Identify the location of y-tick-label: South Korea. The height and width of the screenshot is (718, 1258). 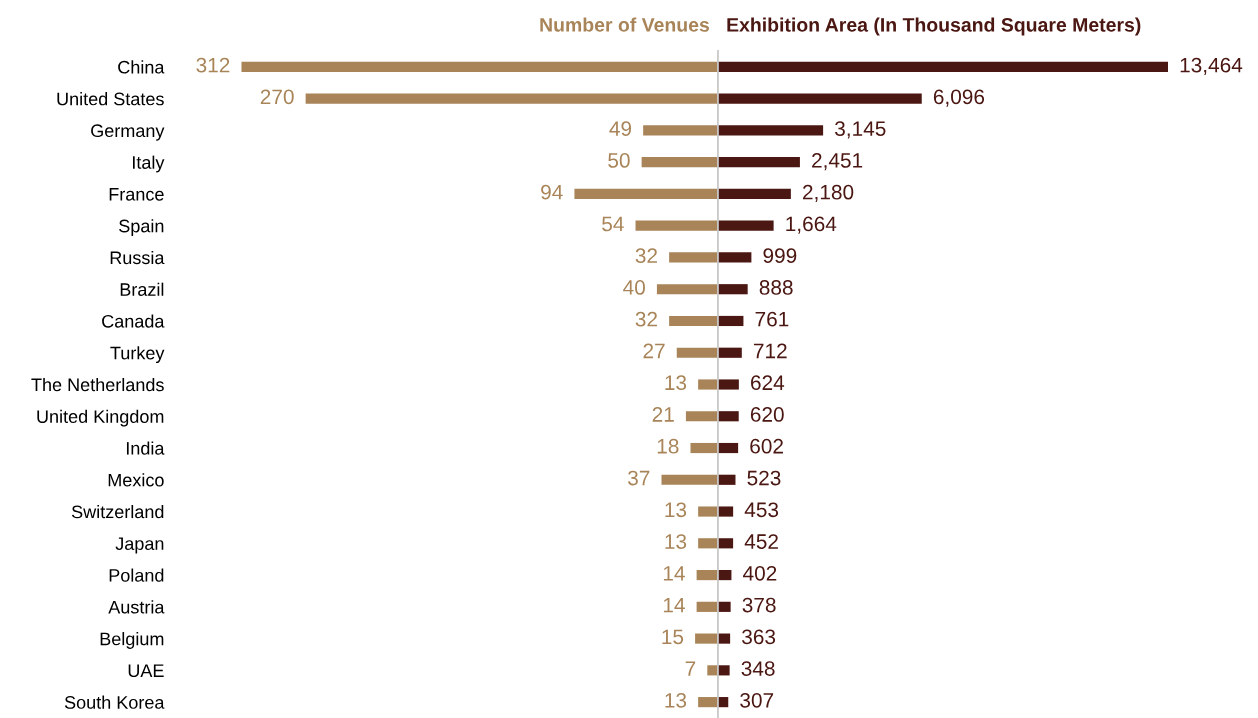
(114, 702).